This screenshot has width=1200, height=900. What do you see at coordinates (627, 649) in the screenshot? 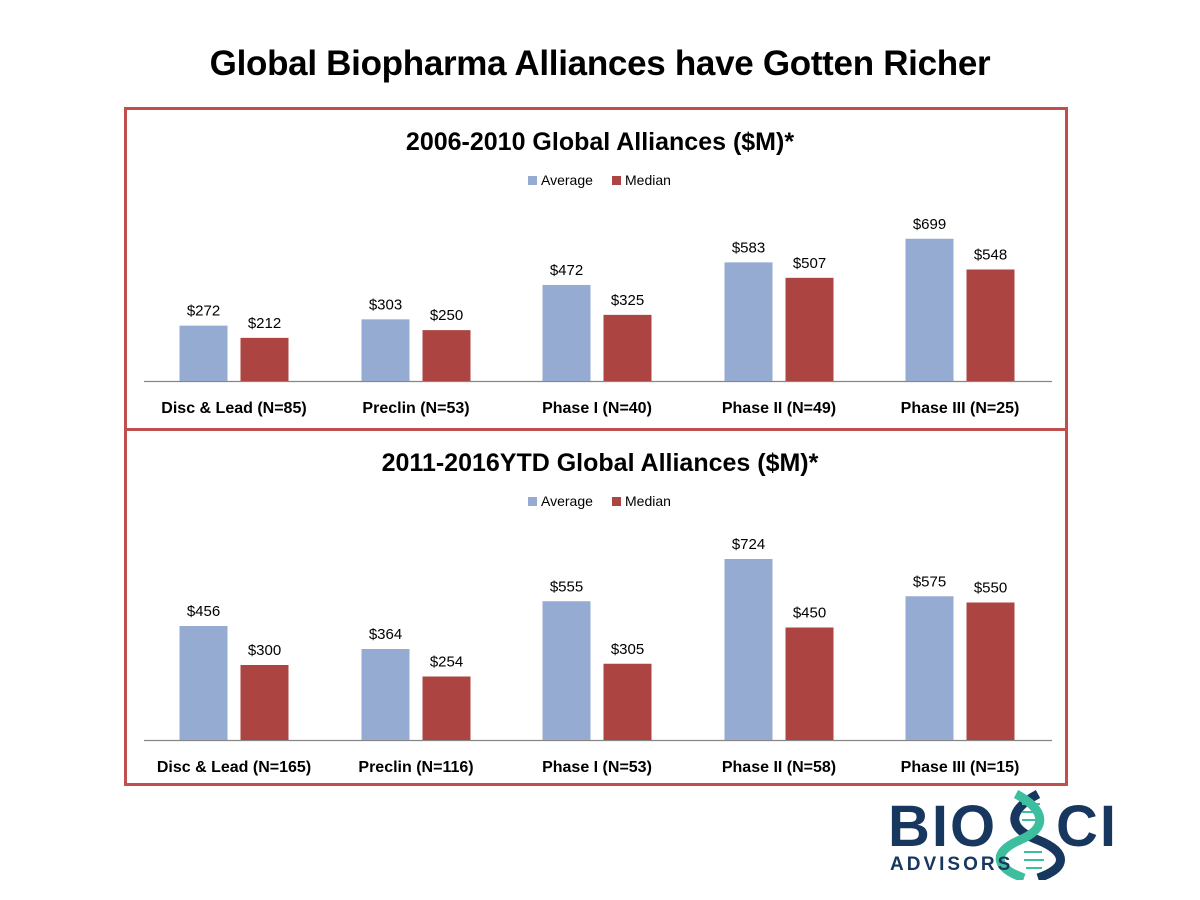
I see `data-label-median: $305` at bounding box center [627, 649].